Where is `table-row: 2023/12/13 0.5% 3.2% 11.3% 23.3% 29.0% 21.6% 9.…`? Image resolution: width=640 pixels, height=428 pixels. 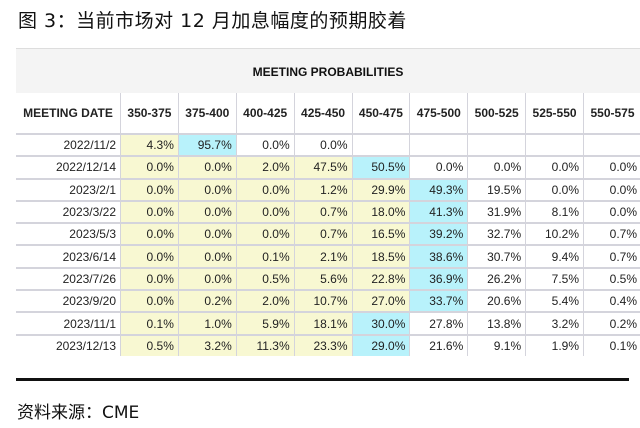
table-row: 2023/12/13 0.5% 3.2% 11.3% 23.3% 29.0% 21.6% 9.… is located at coordinates (328, 345).